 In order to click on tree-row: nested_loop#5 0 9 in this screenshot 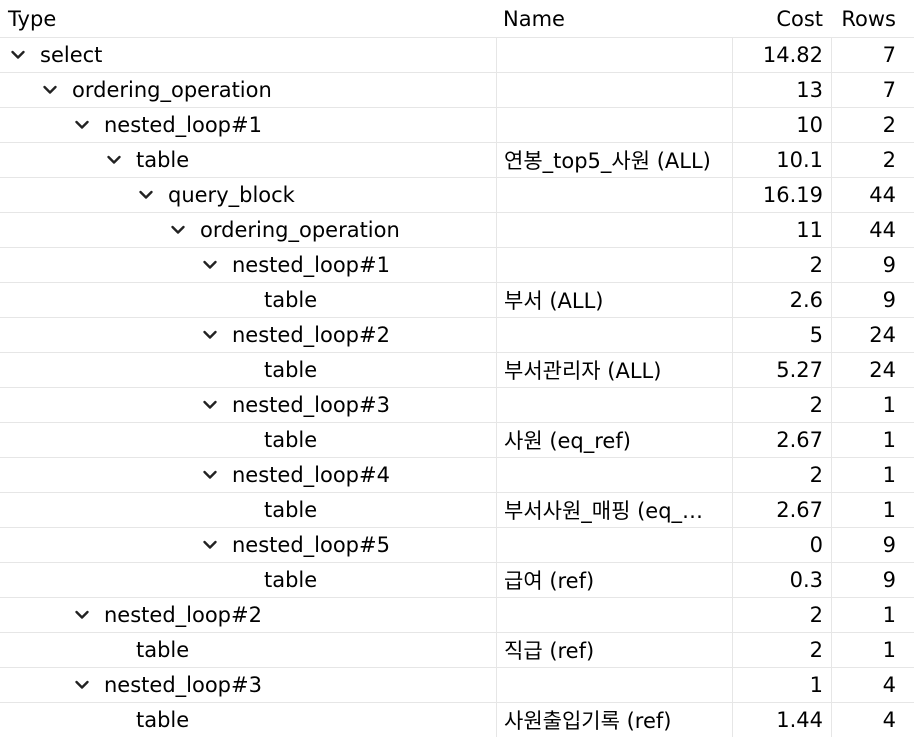, I will do `click(457, 544)`.